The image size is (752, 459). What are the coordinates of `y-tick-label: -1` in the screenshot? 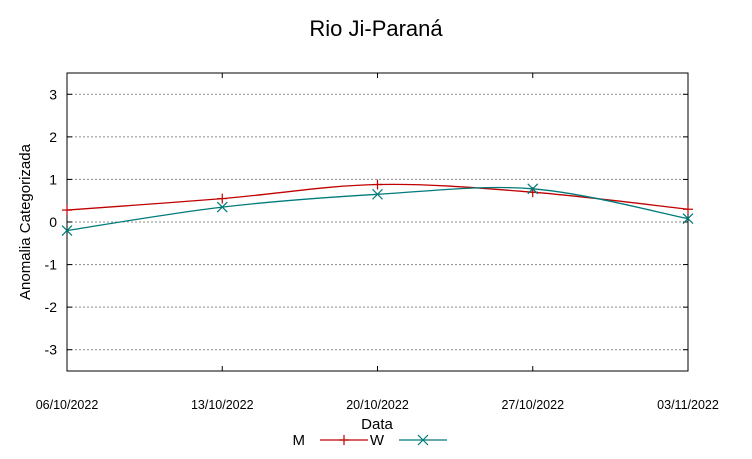 It's located at (51, 265).